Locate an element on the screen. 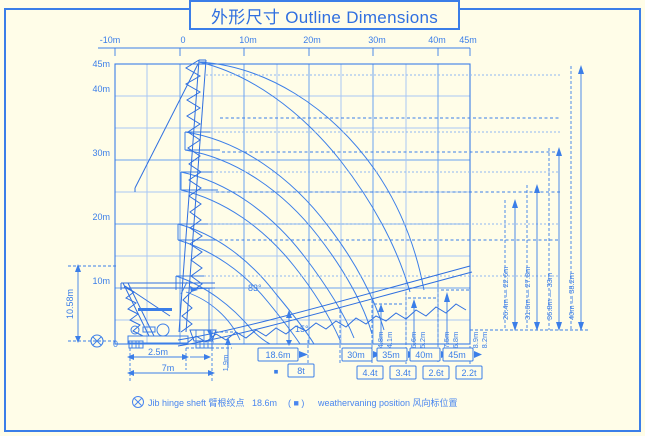 This screenshot has height=436, width=645. radius-45m-label: 45m is located at coordinates (457, 355).